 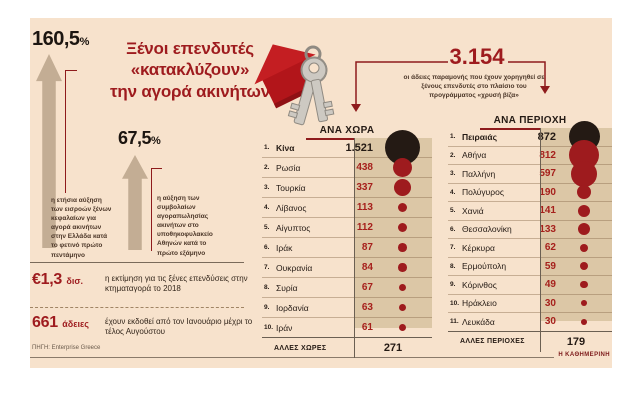 I want to click on table-row: 10. Ηράκλειο 30, so click(x=530, y=304).